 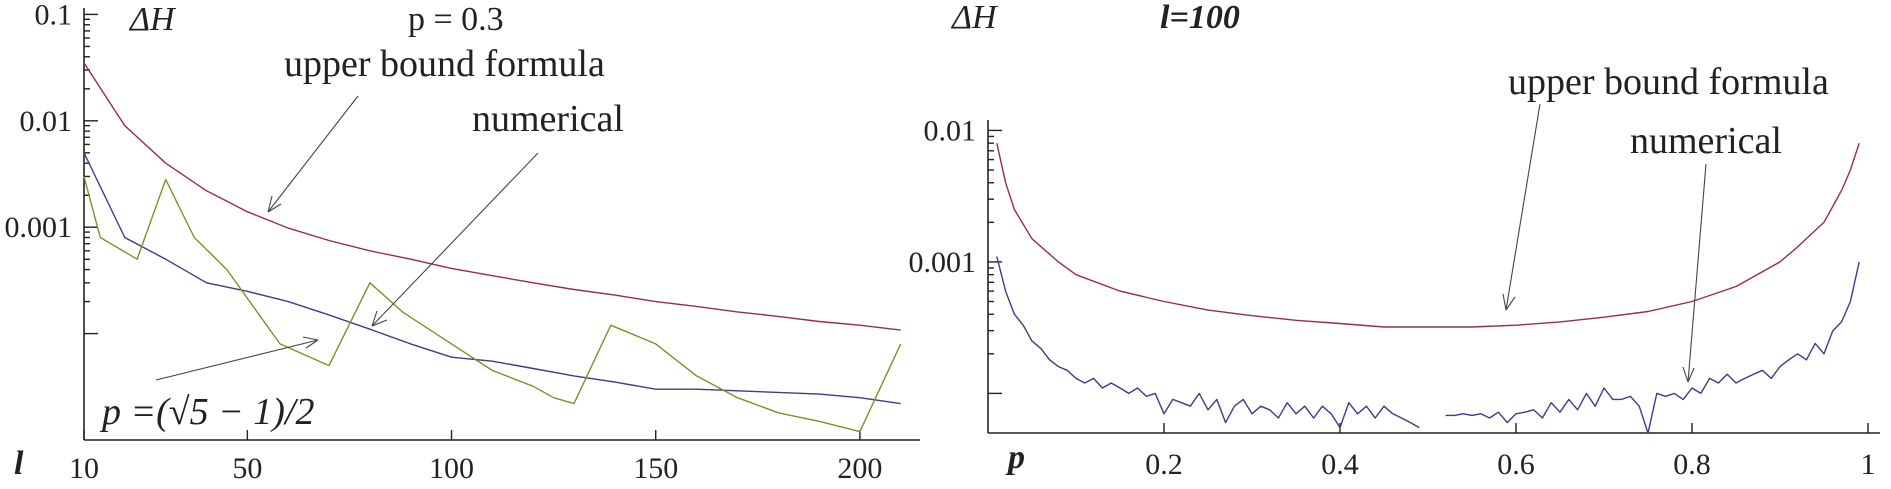 I want to click on right-x-tick-label: 0.6, so click(x=1516, y=464).